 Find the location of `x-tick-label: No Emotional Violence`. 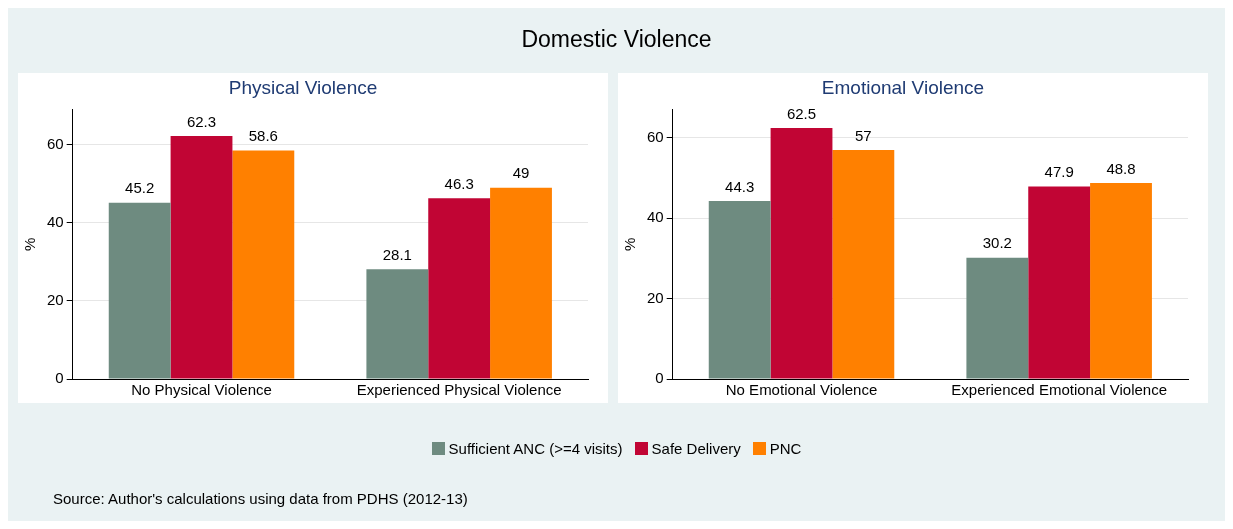

x-tick-label: No Emotional Violence is located at coordinates (801, 390).